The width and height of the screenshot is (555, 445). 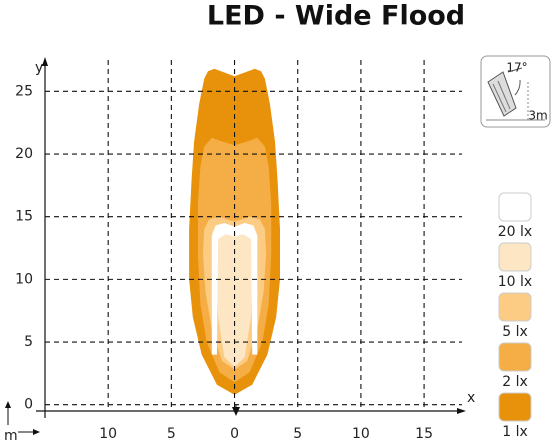 I want to click on corner-right-arrow-head, so click(x=36, y=432).